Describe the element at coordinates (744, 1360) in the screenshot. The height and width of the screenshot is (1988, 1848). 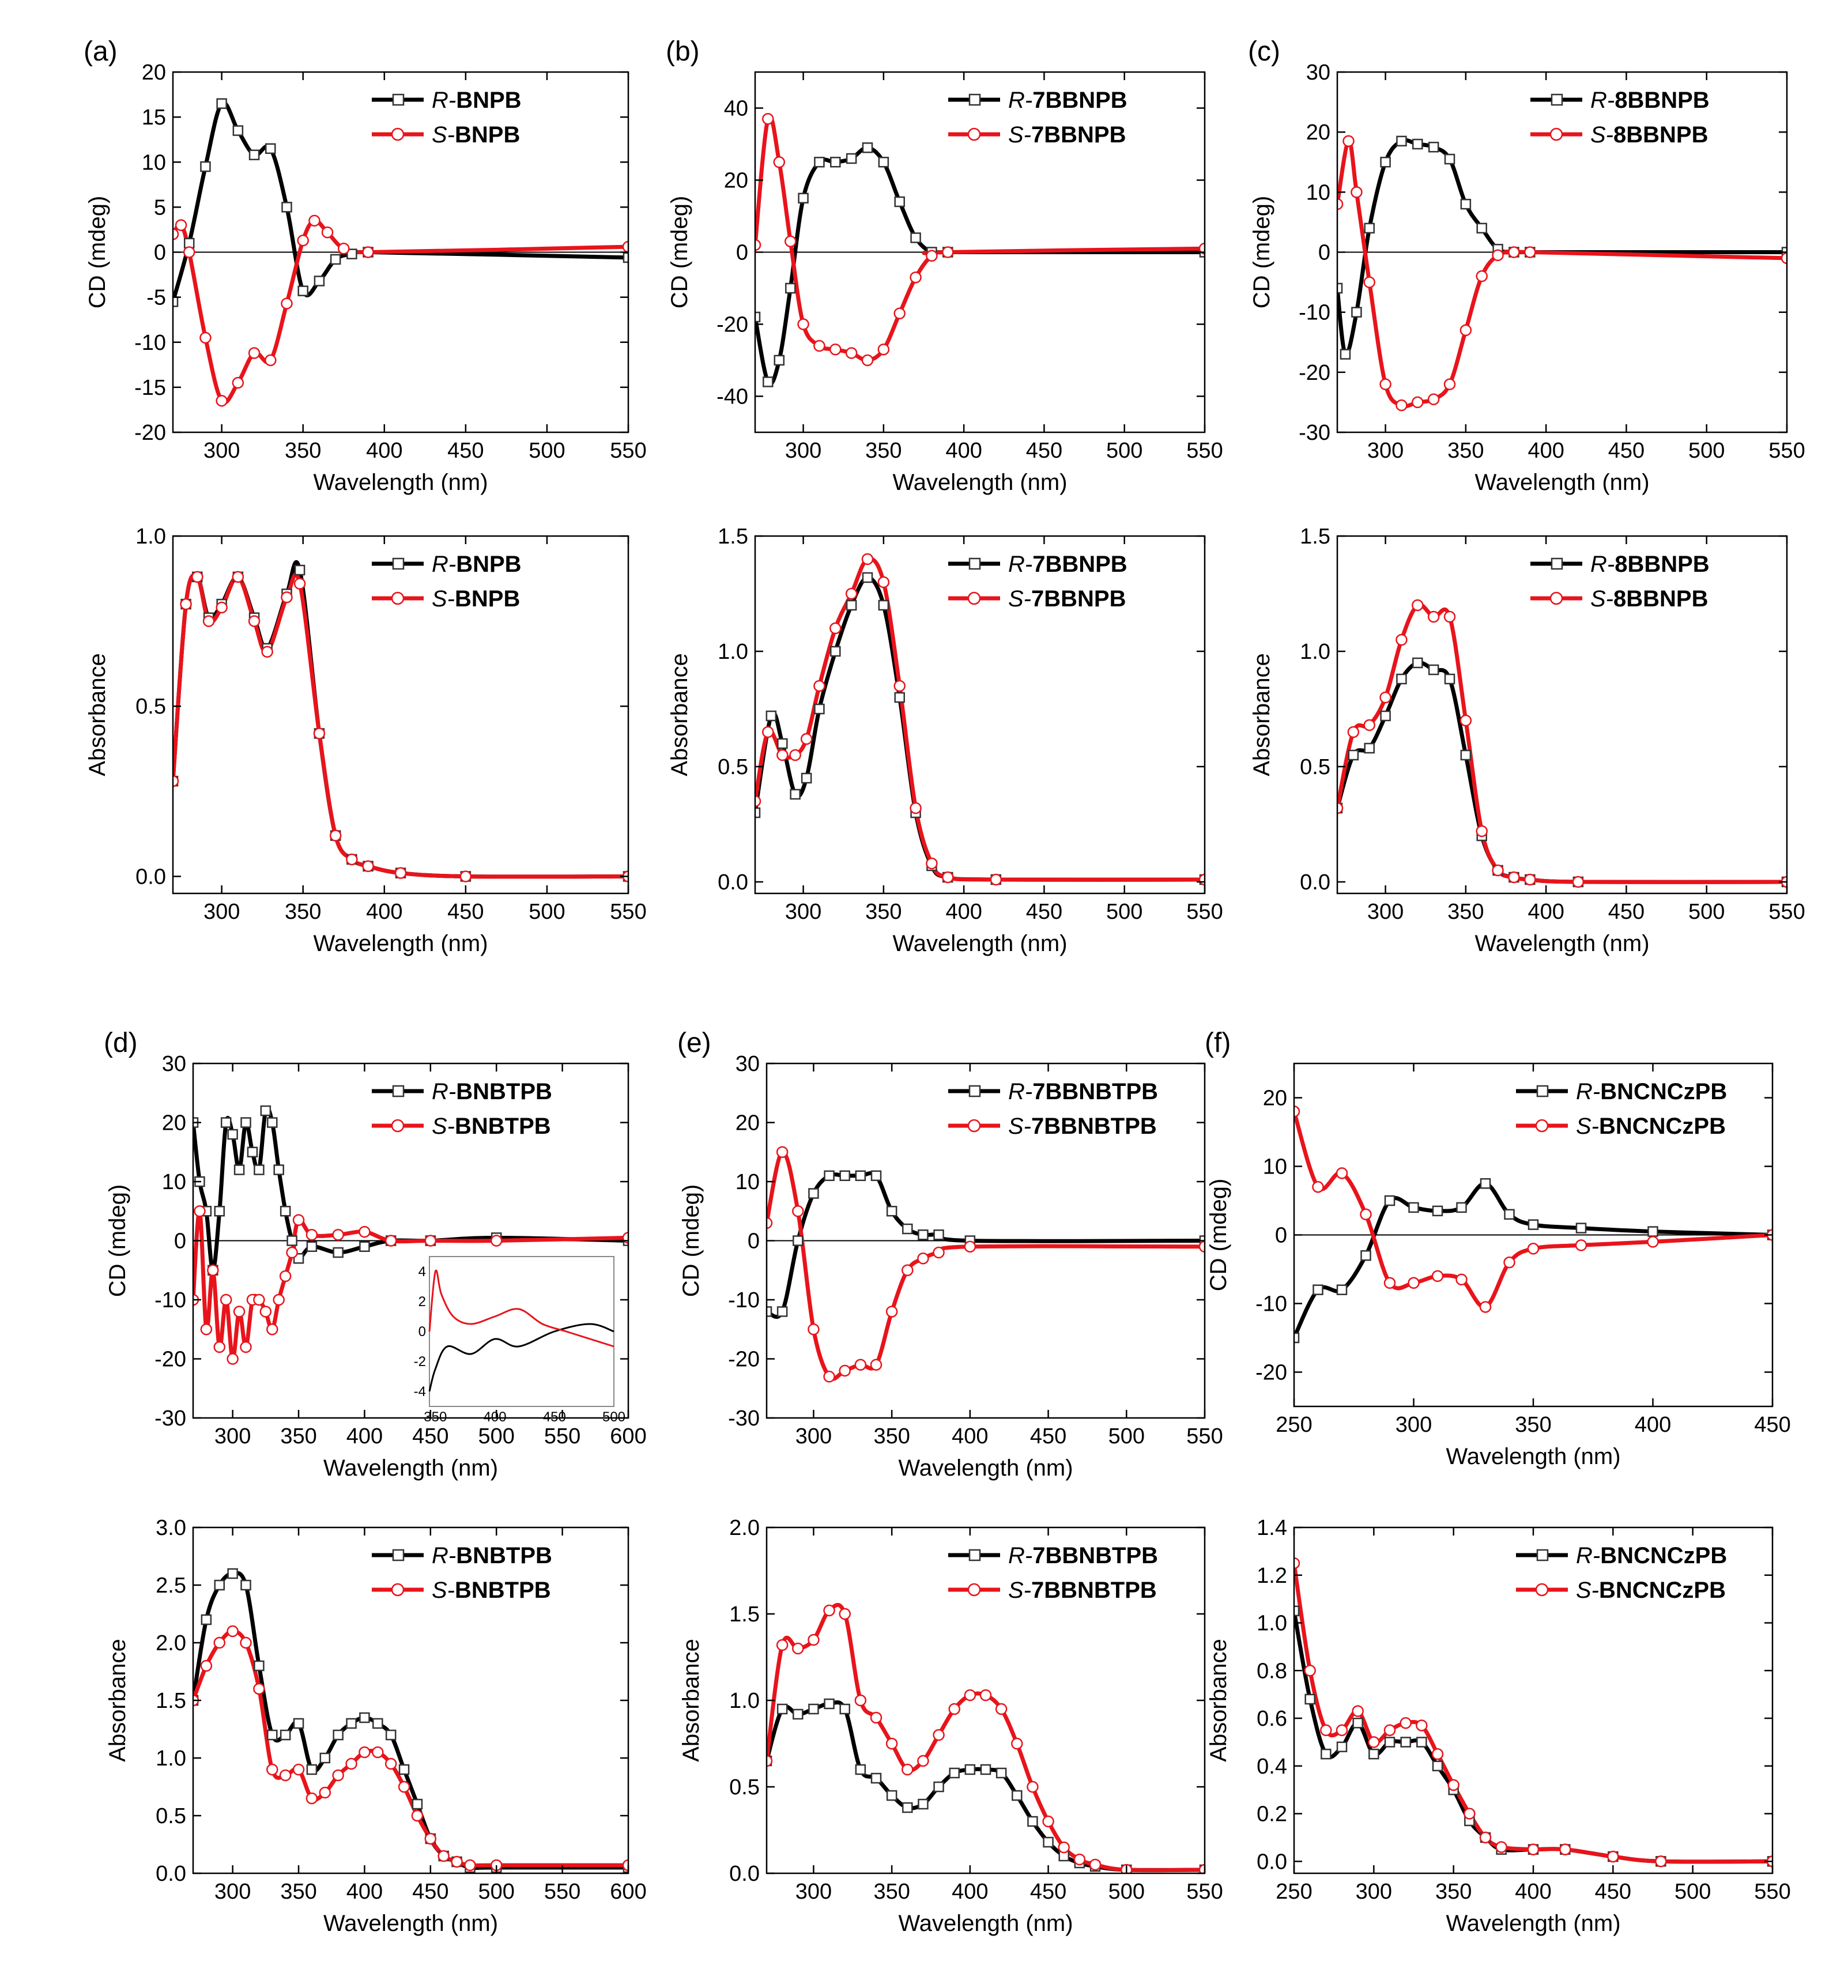
I see `y-tick-label: -20` at that location.